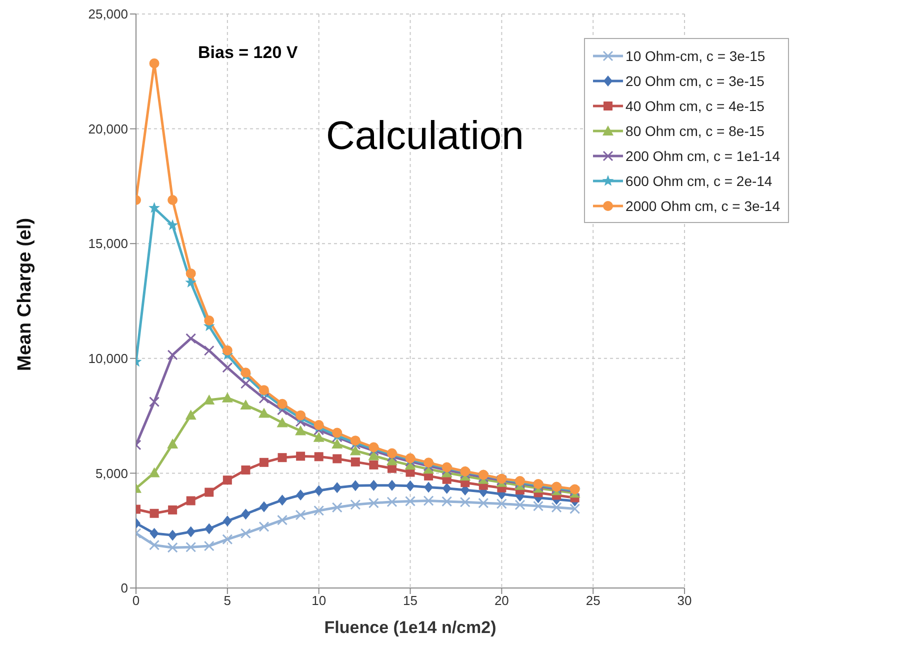  Describe the element at coordinates (695, 81) in the screenshot. I see `legend-label: 20 Ohm cm, c = 3e-15` at that location.